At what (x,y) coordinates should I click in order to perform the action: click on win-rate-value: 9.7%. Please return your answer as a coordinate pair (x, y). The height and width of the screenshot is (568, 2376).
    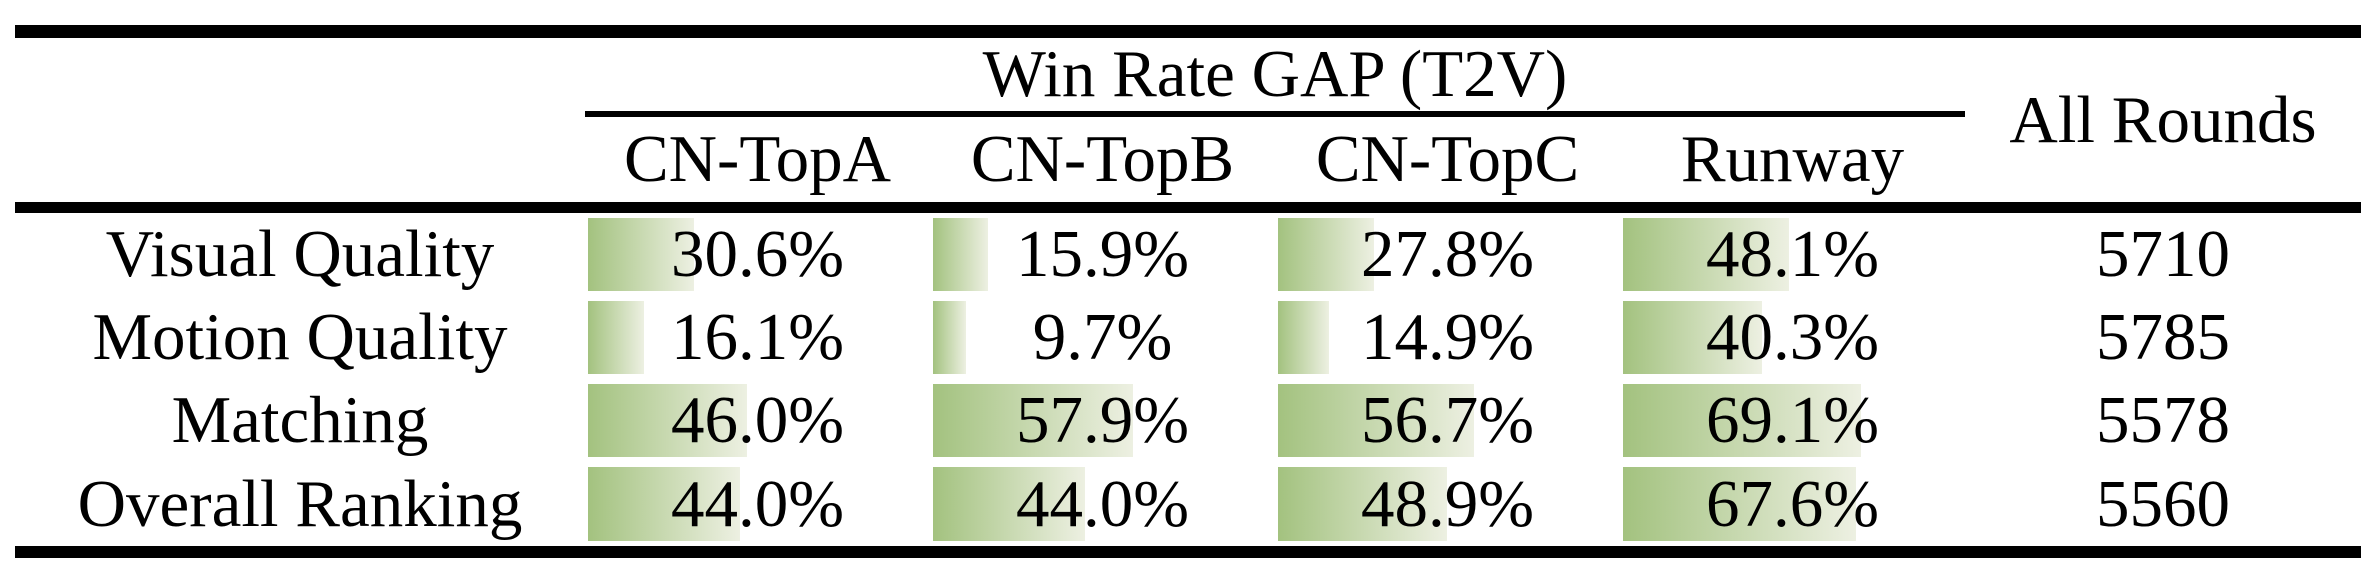
    Looking at the image, I should click on (1102, 337).